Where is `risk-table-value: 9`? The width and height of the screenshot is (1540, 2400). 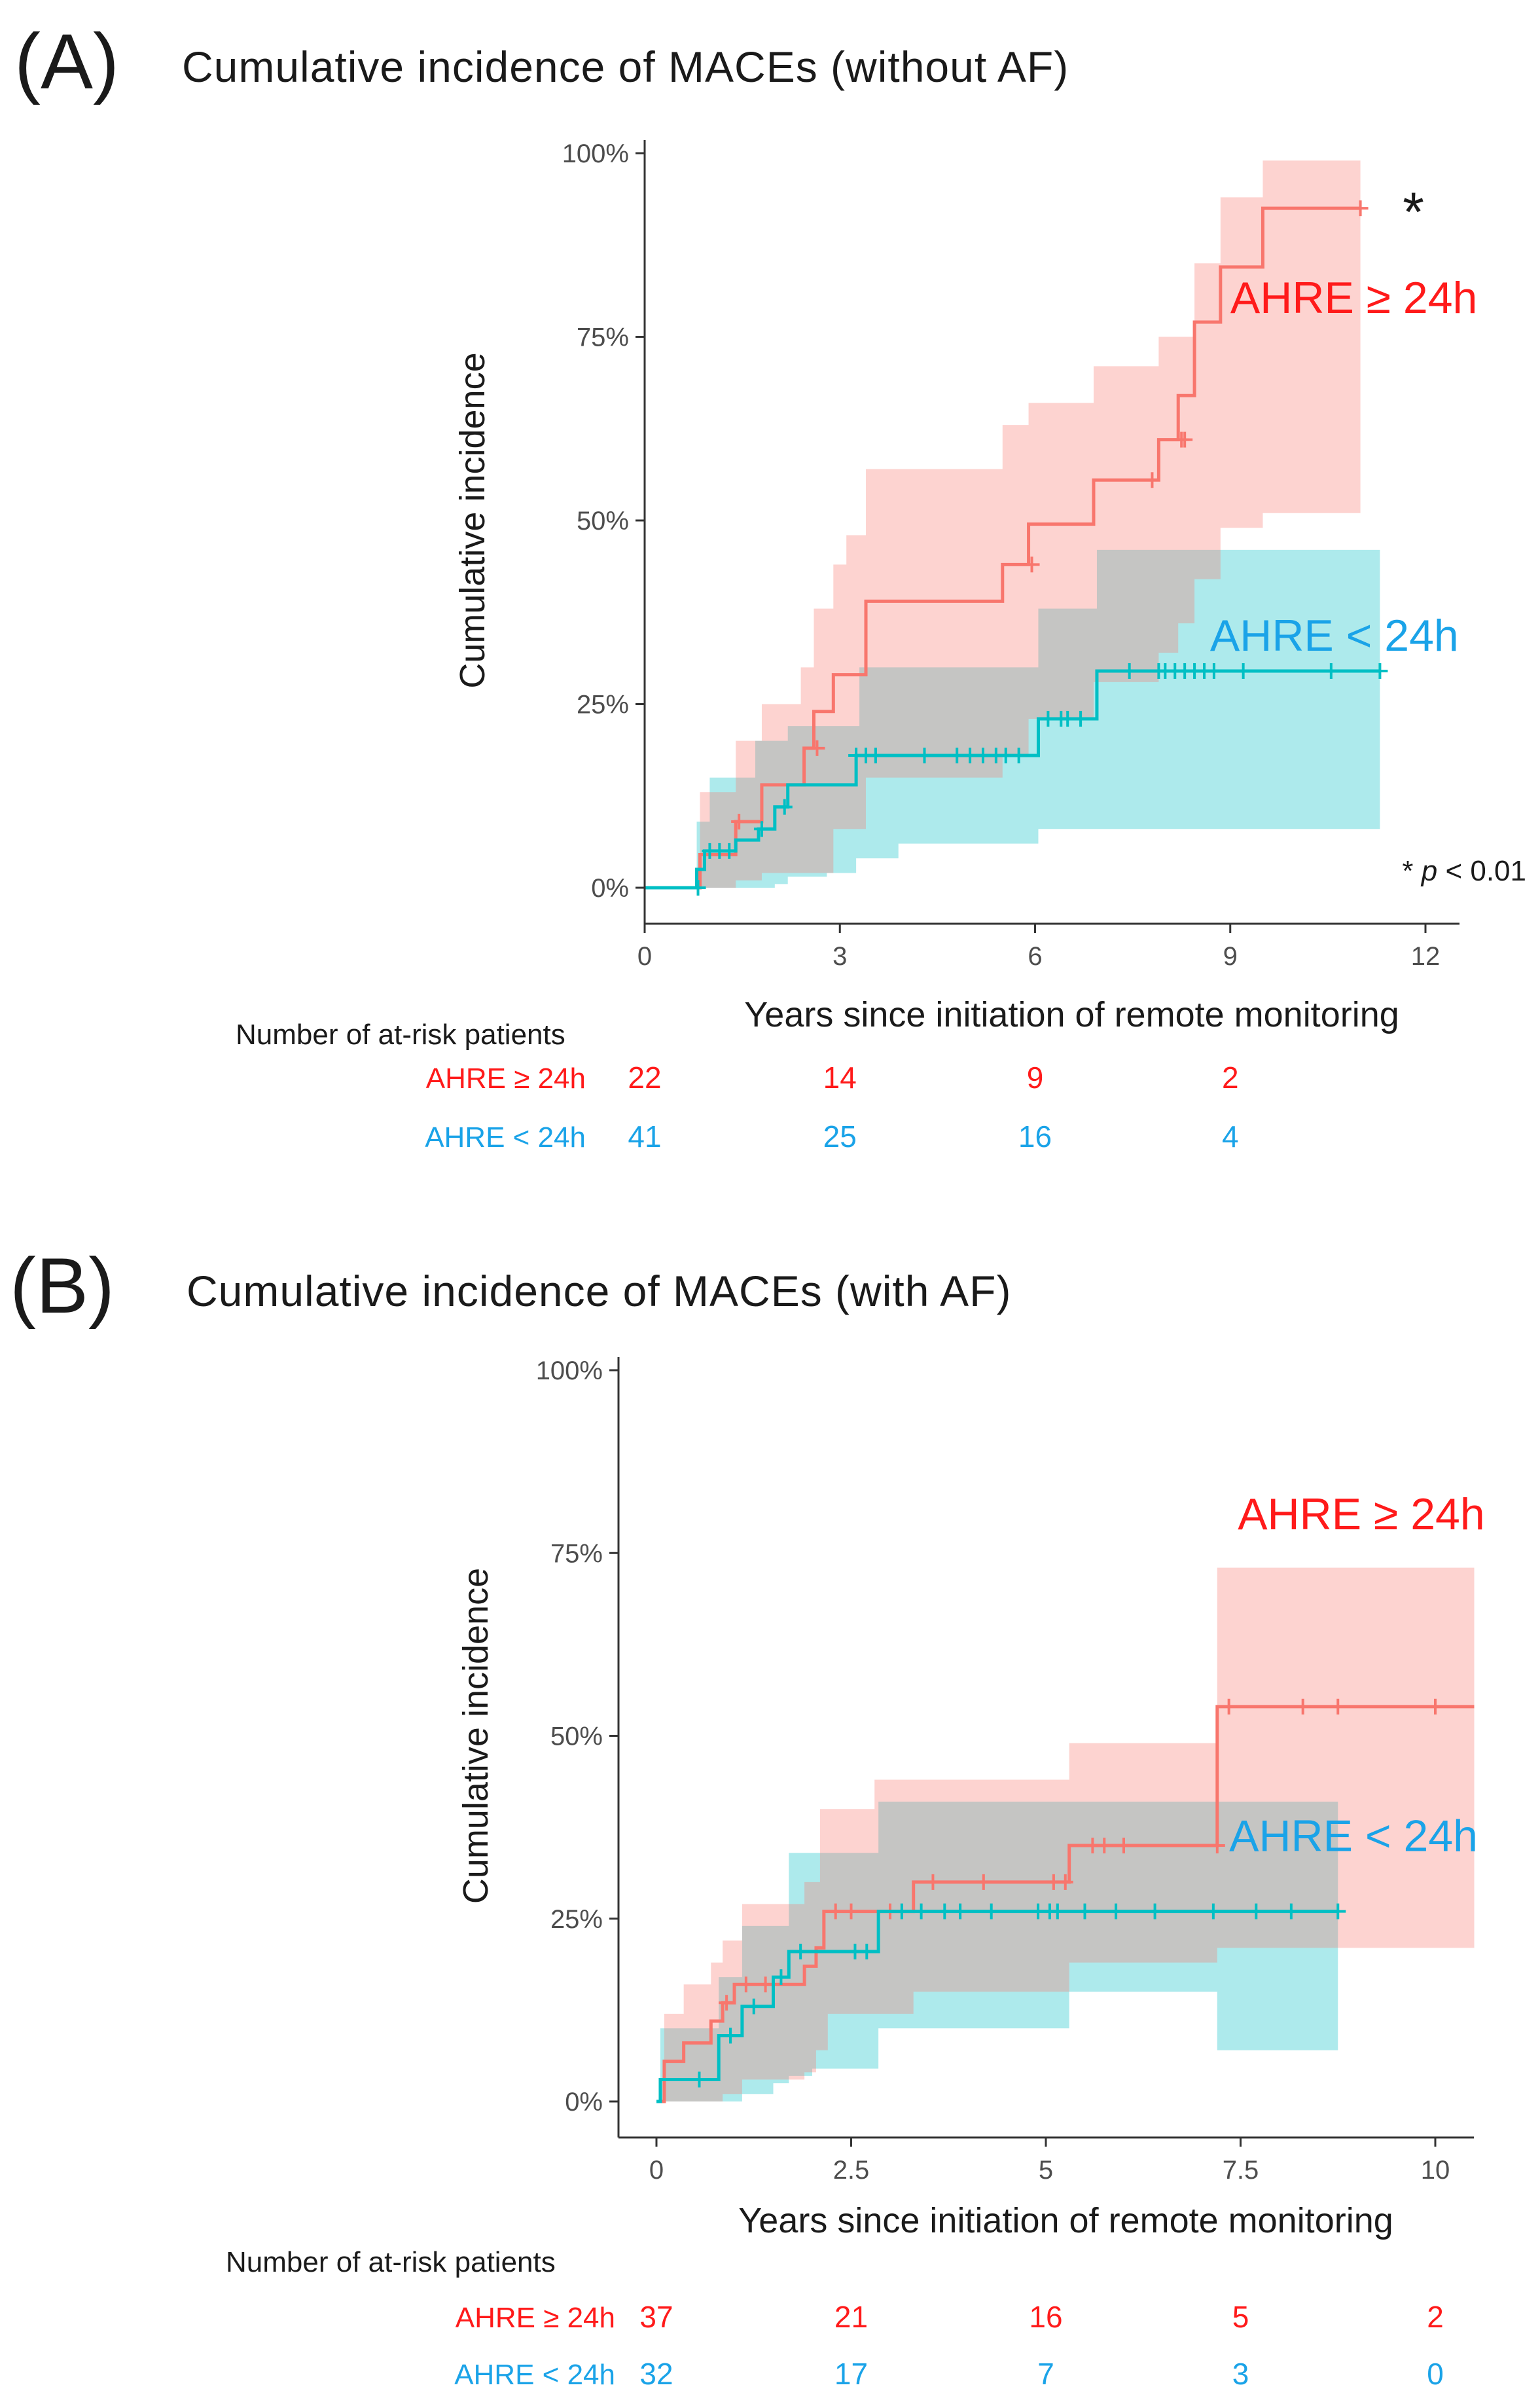
risk-table-value: 9 is located at coordinates (1035, 1078).